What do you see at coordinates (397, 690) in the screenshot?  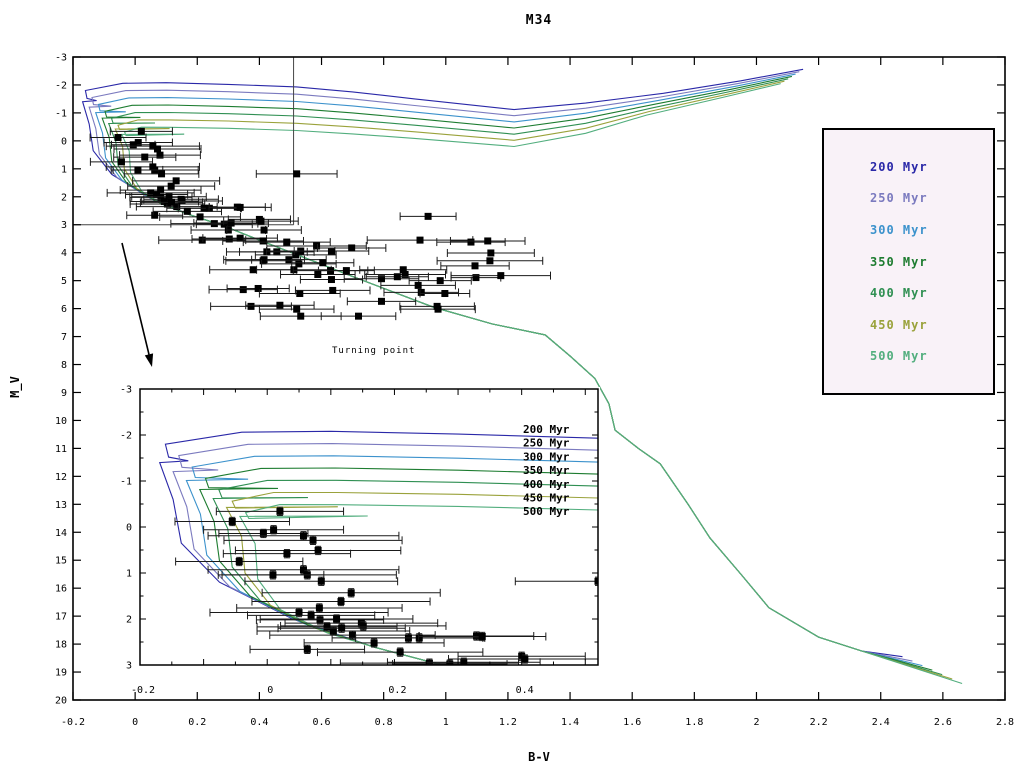 I see `inset-x-tick-label: 0.2` at bounding box center [397, 690].